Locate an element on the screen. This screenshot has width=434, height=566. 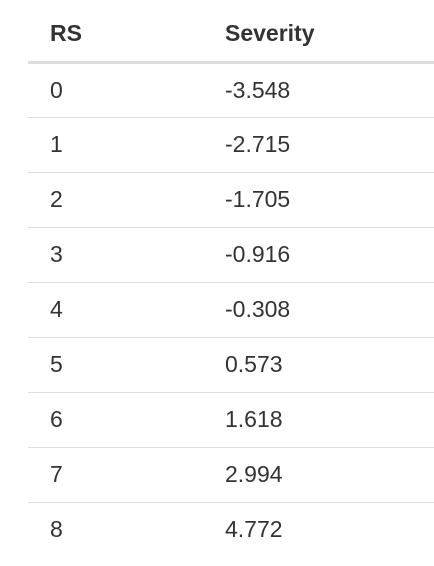
cell-severity: -3.548 is located at coordinates (318, 90).